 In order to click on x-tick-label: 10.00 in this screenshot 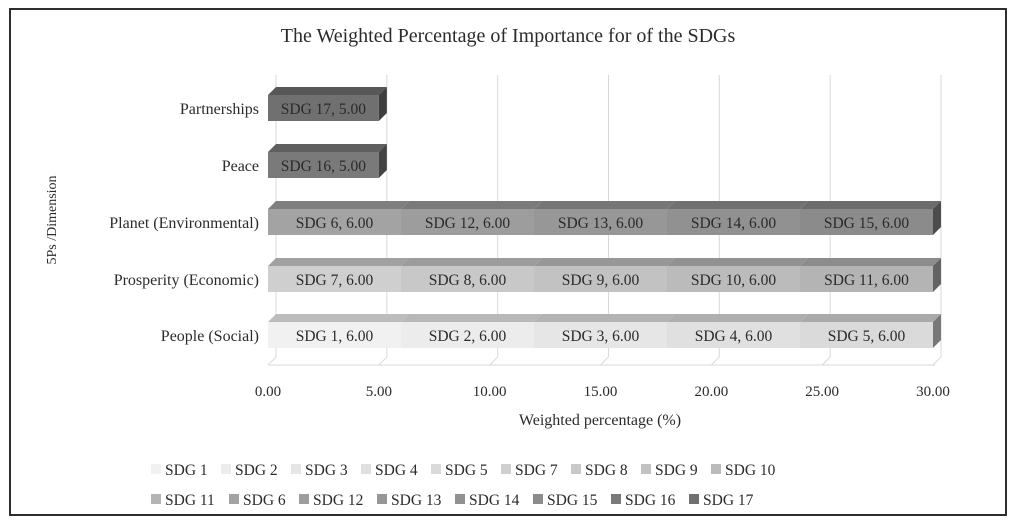, I will do `click(490, 392)`.